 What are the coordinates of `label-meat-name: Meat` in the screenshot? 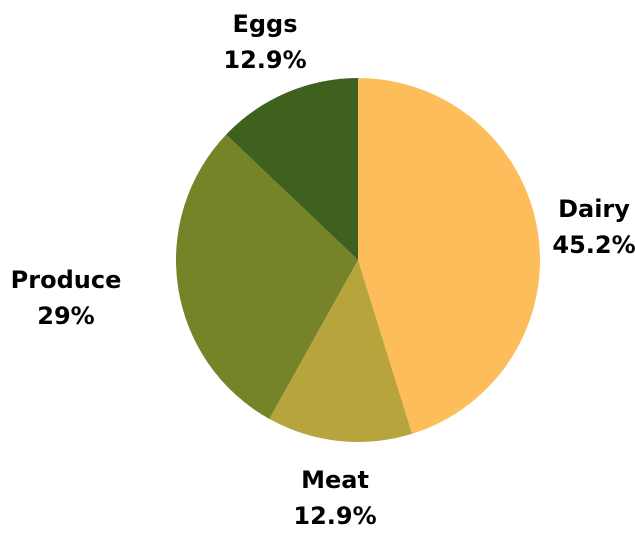 It's located at (335, 480).